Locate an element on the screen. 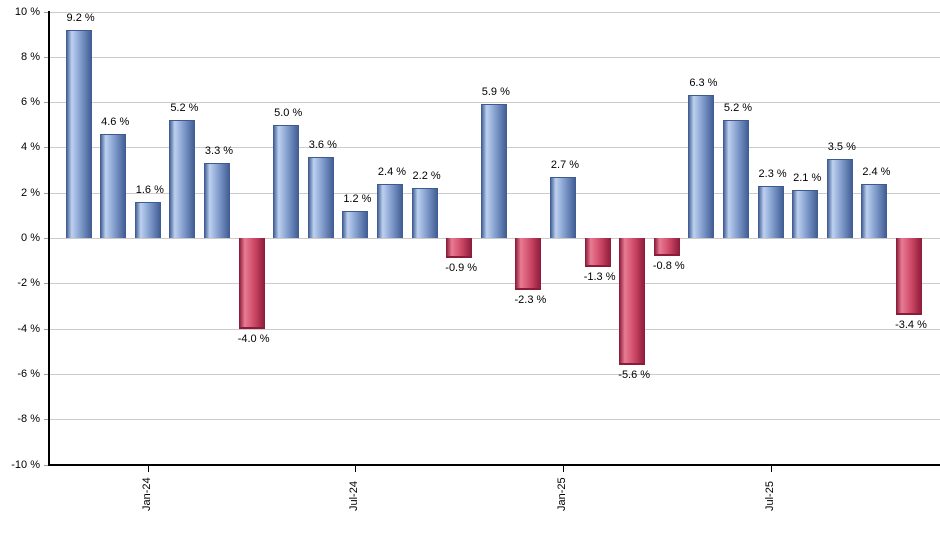 This screenshot has height=550, width=940. bar-value-label: 3.5 % is located at coordinates (841, 146).